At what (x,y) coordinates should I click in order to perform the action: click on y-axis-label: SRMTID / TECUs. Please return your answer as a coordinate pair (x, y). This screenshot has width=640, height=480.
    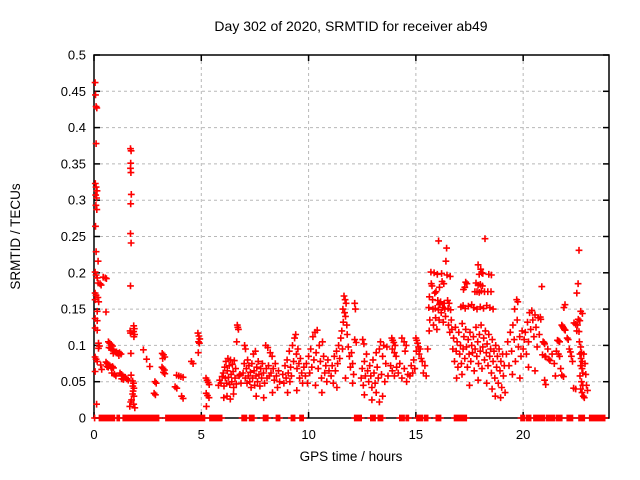
    Looking at the image, I should click on (15, 236).